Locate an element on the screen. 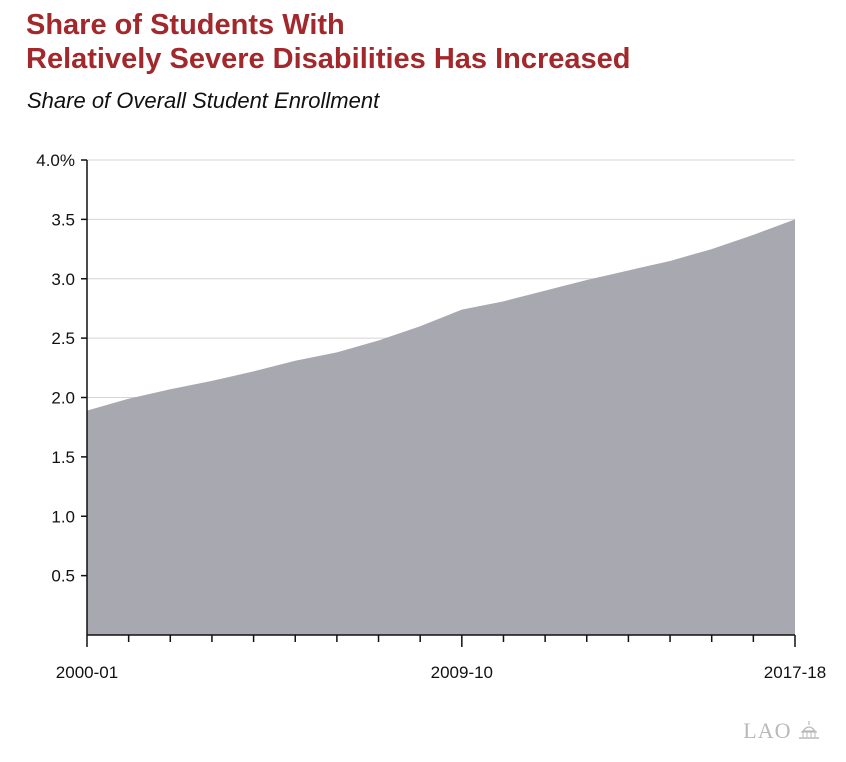 This screenshot has width=846, height=762. y-tick-label: 4.0% is located at coordinates (55, 160).